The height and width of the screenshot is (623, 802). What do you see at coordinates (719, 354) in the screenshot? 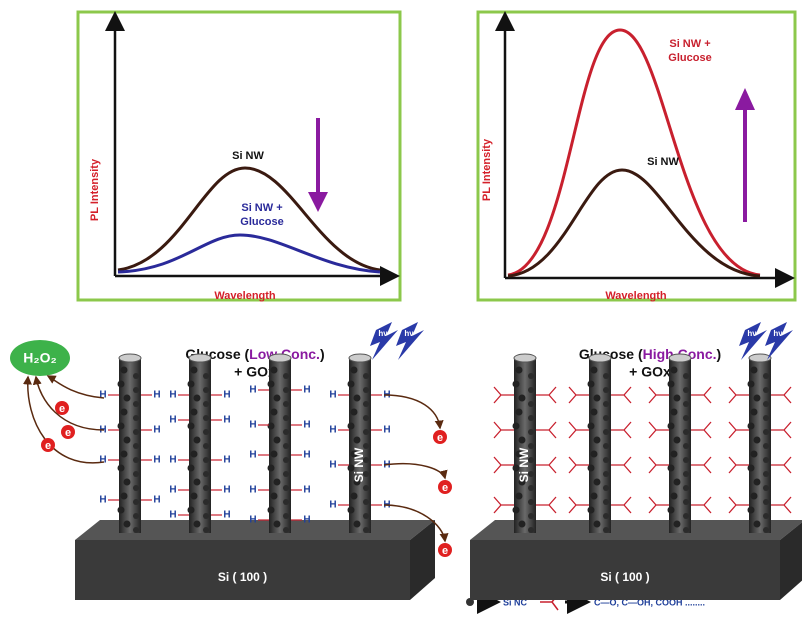
I see `title-part: )` at bounding box center [719, 354].